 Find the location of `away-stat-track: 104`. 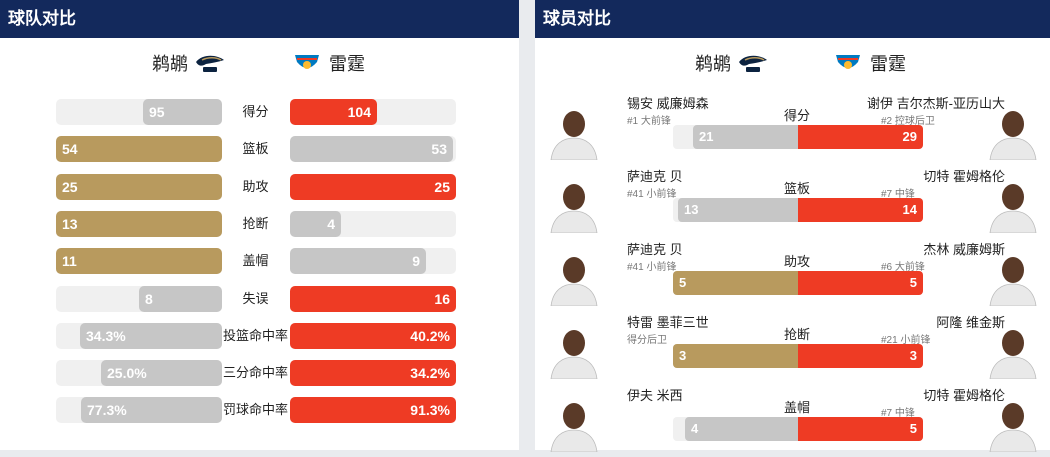

away-stat-track: 104 is located at coordinates (373, 112).